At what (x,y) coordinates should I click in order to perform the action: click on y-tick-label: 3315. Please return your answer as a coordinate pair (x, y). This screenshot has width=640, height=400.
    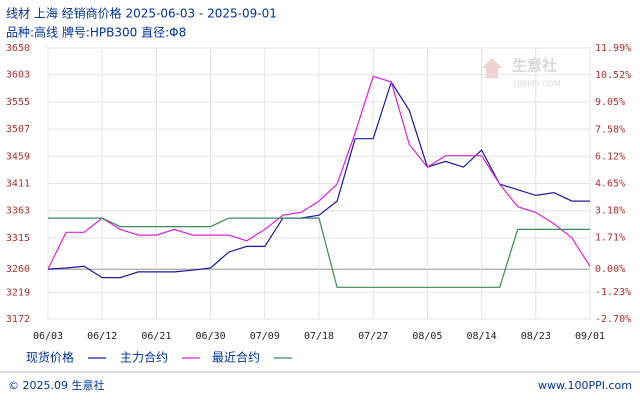
    Looking at the image, I should click on (18, 238).